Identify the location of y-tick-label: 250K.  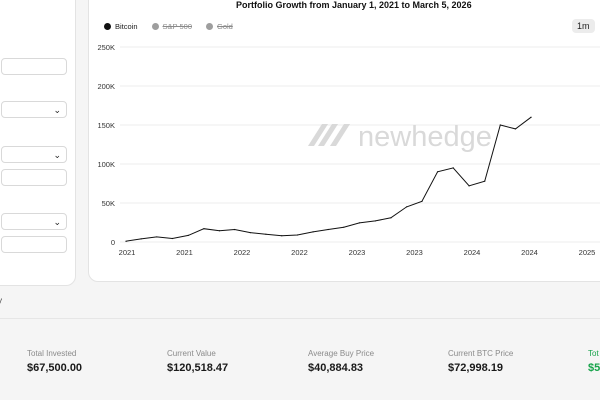
(106, 47).